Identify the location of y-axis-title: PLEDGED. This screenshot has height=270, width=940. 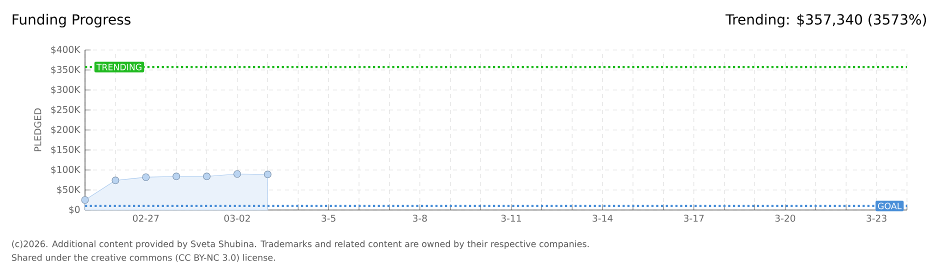
(38, 130).